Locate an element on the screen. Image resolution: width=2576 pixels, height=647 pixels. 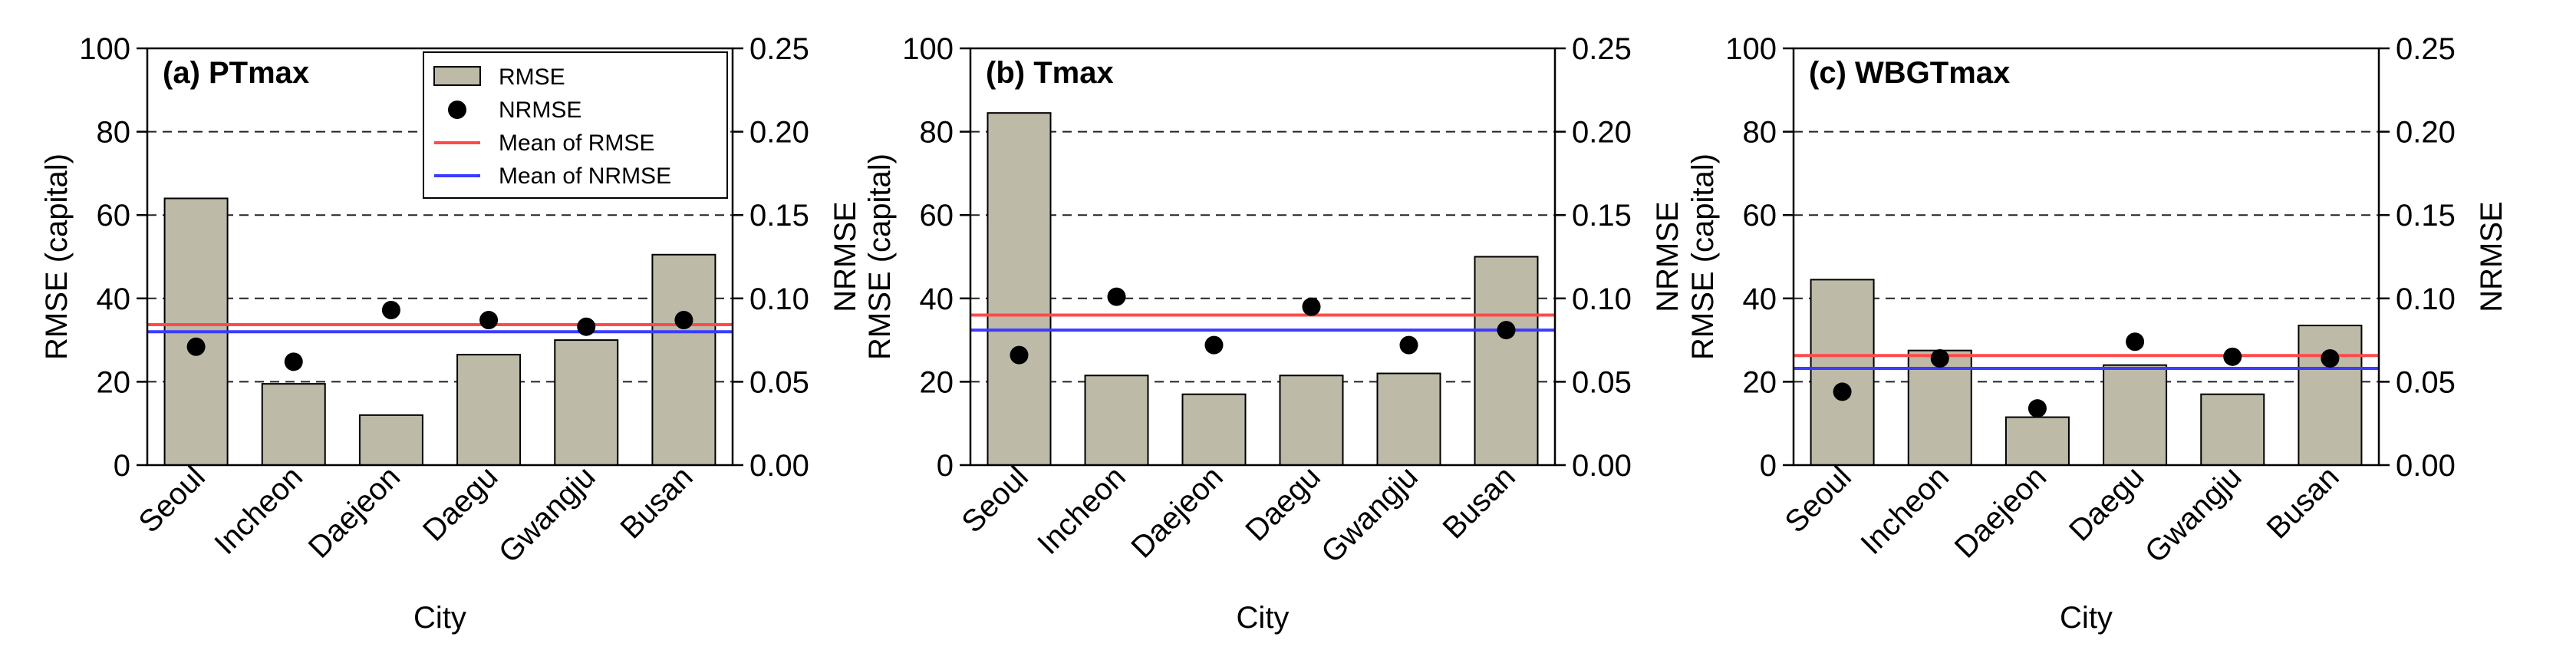
legend-label: NRMSE is located at coordinates (540, 110).